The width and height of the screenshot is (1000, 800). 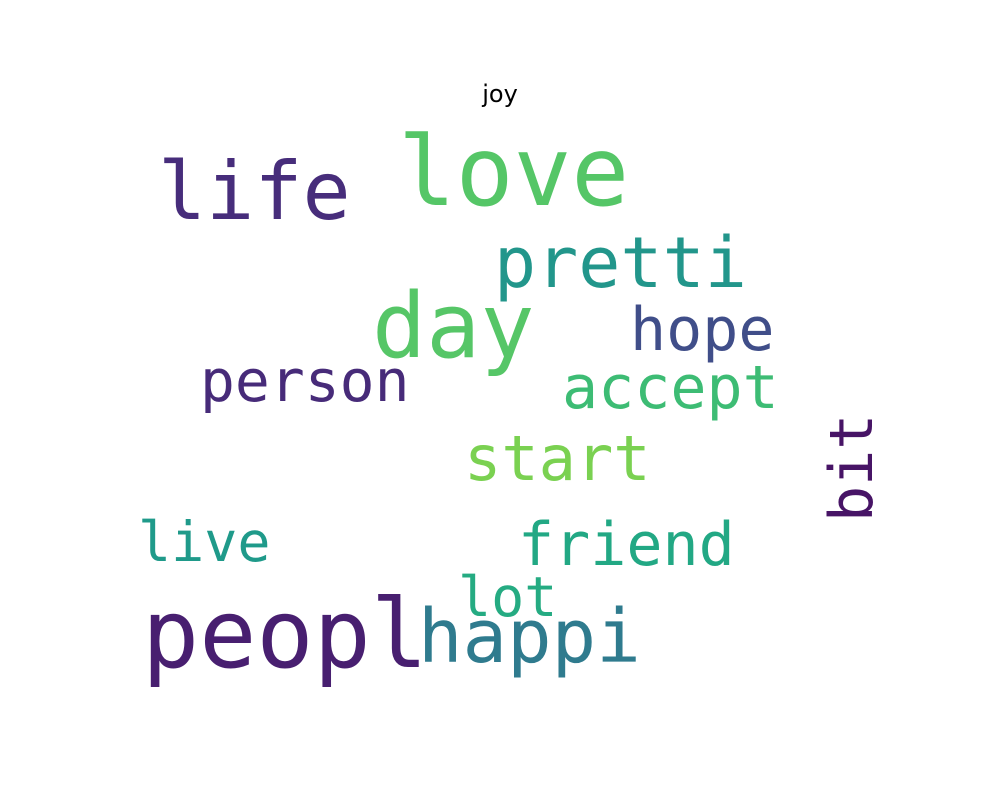 What do you see at coordinates (204, 542) in the screenshot?
I see `word-live: live` at bounding box center [204, 542].